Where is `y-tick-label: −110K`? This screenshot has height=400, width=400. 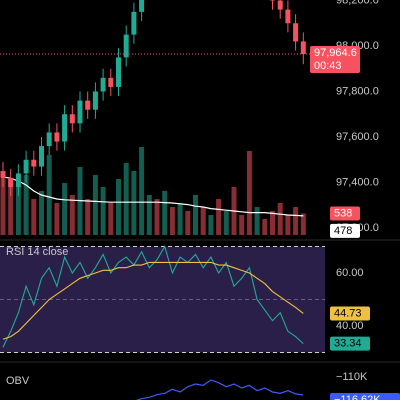 y-tick-label: −110K is located at coordinates (352, 377).